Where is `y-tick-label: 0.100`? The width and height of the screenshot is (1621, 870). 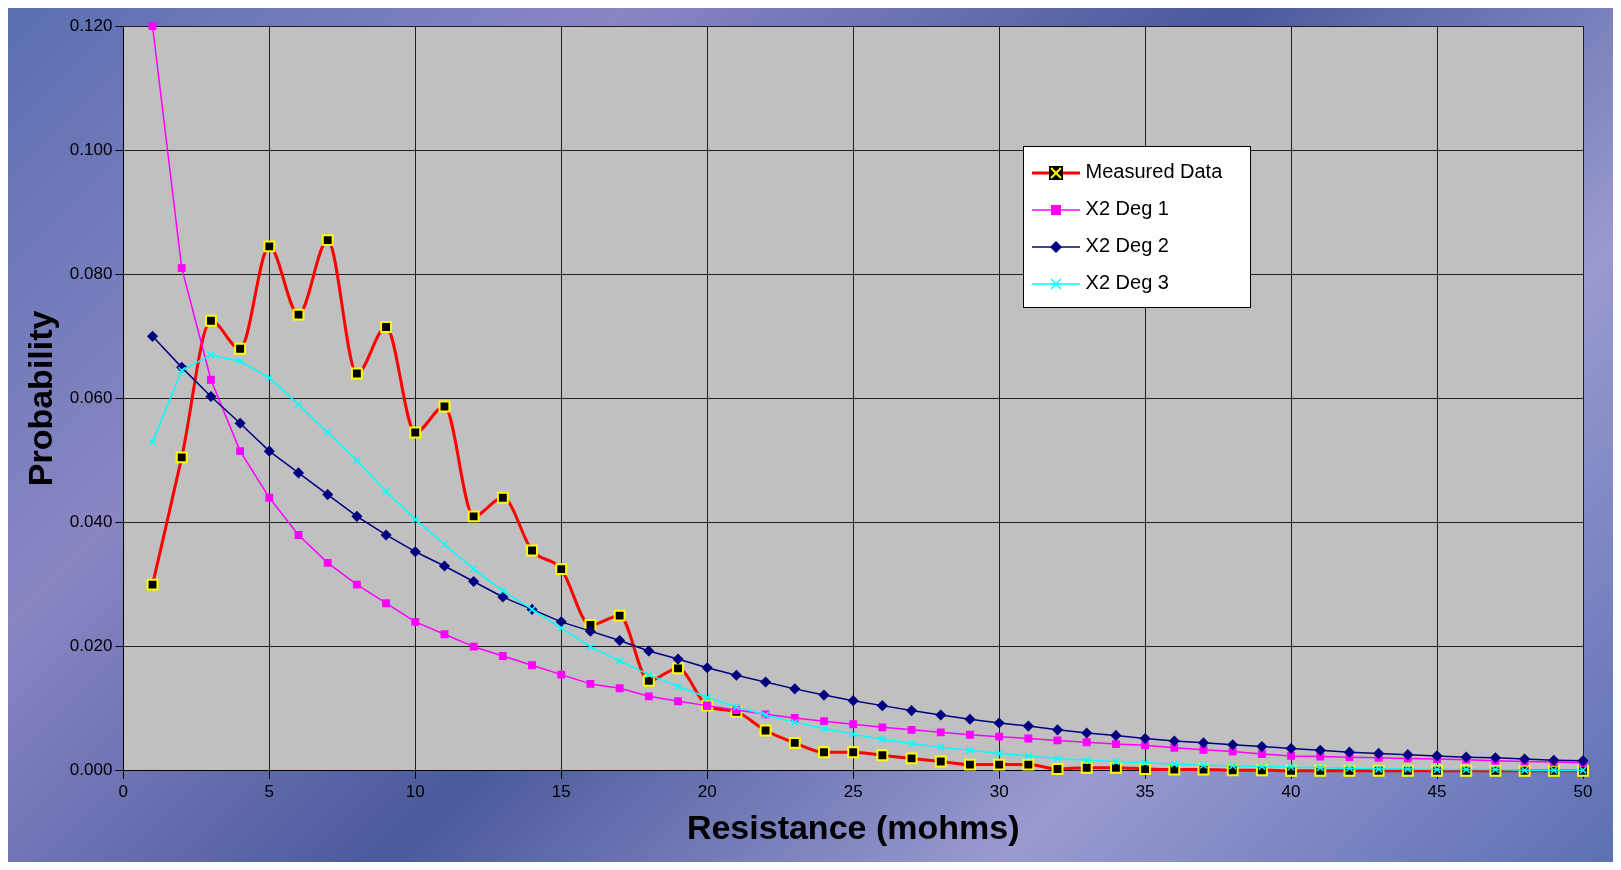 y-tick-label: 0.100 is located at coordinates (91, 149).